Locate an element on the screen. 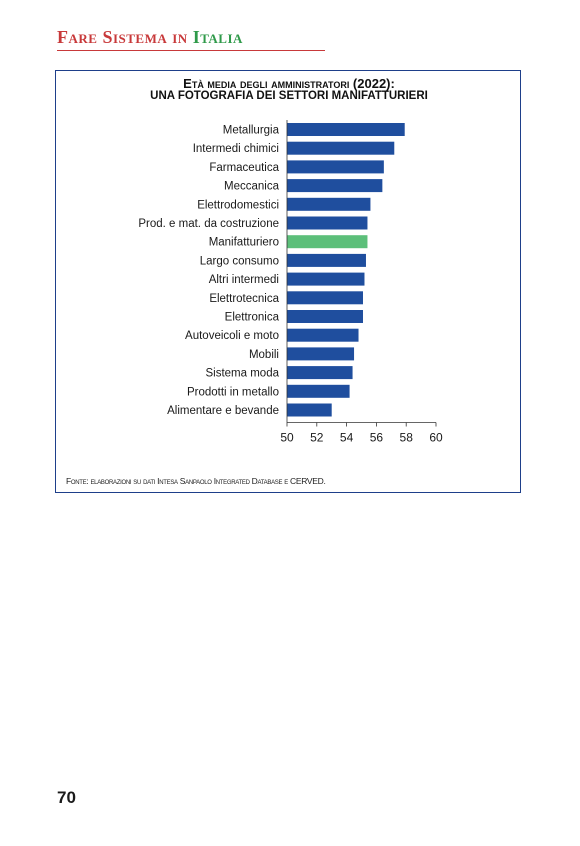  category-label: Prod. e mat. da costruzione is located at coordinates (208, 224).